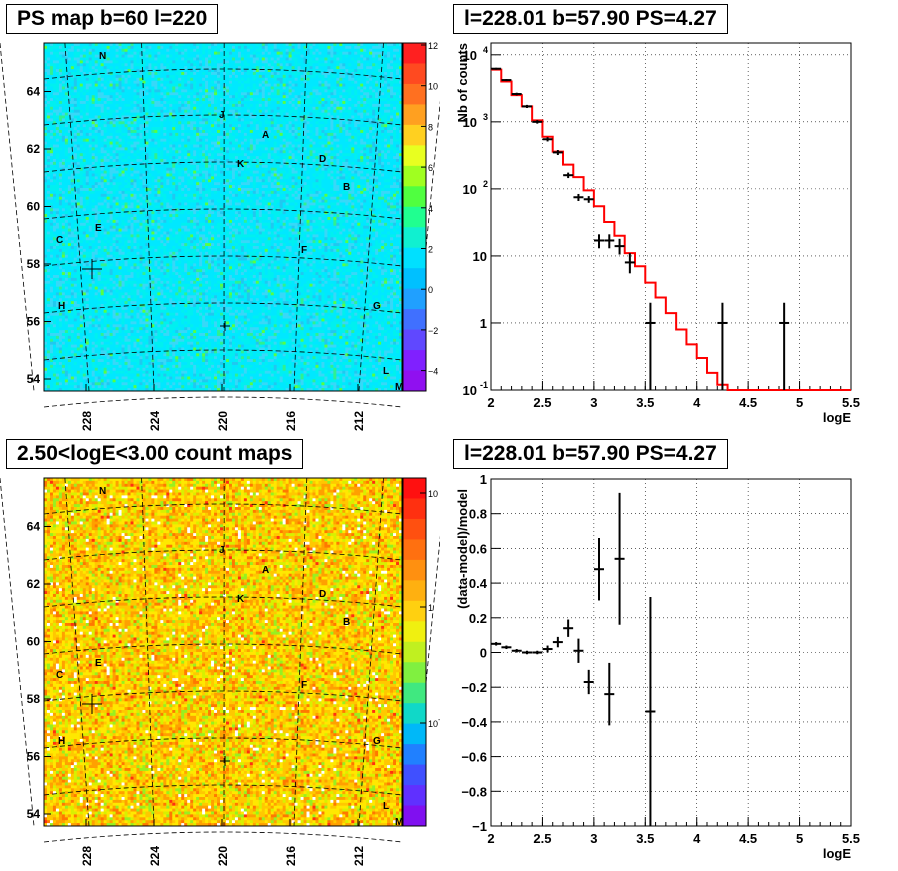 This screenshot has width=898, height=871. Describe the element at coordinates (474, 722) in the screenshot. I see `y-tick-label: −0.4` at that location.